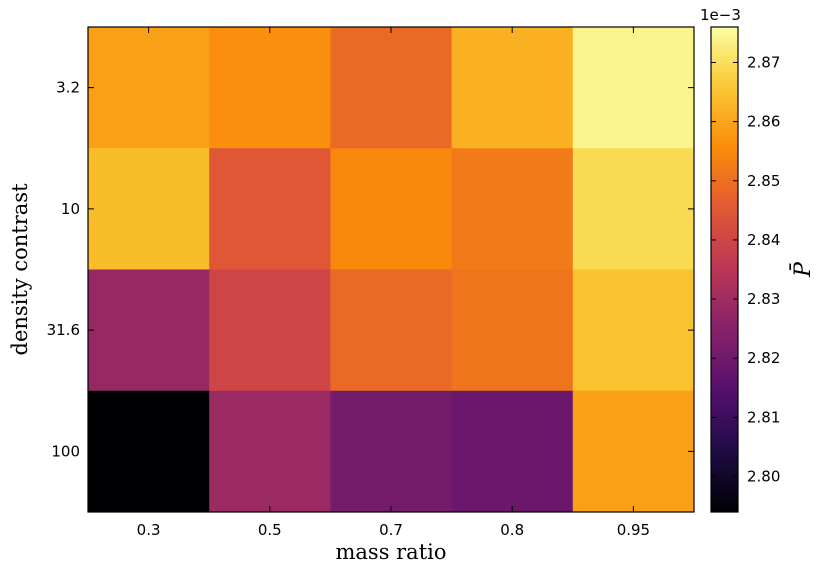 The image size is (830, 579). I want to click on colorbar-tick-label: 2.83, so click(763, 299).